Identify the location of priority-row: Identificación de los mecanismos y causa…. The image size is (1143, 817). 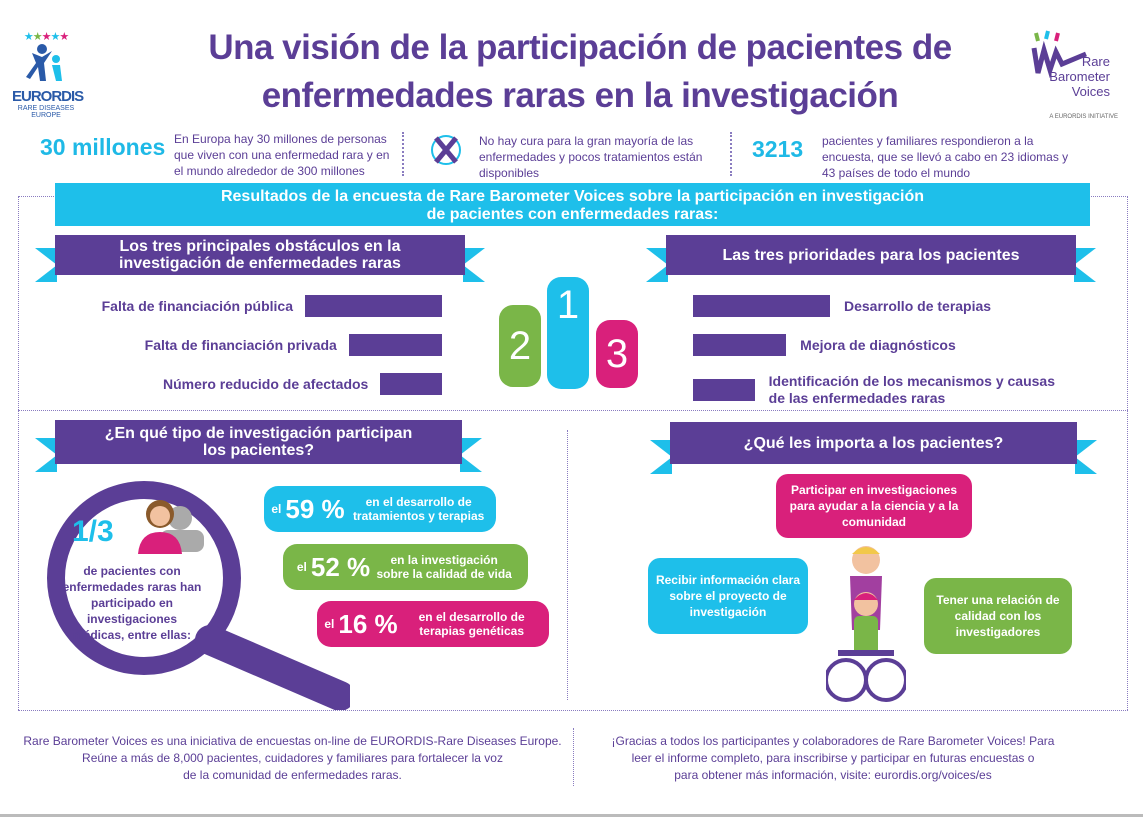
(903, 390).